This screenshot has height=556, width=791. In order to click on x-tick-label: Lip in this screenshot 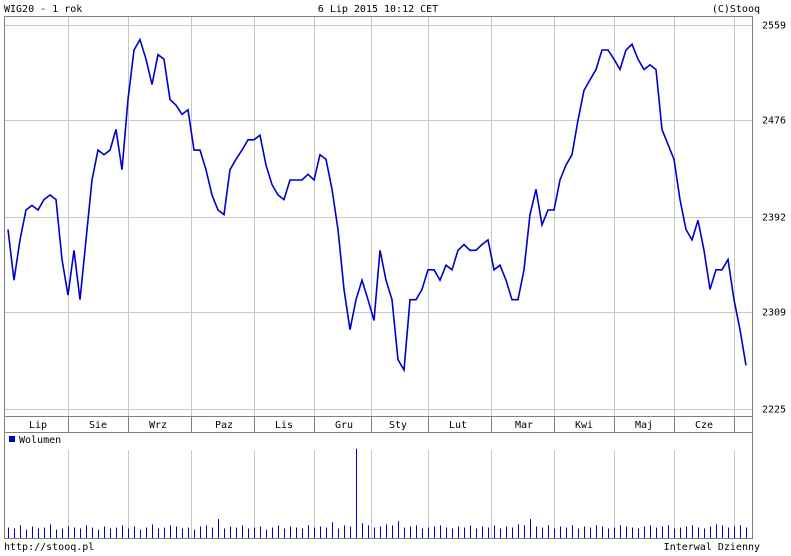, I will do `click(38, 425)`.